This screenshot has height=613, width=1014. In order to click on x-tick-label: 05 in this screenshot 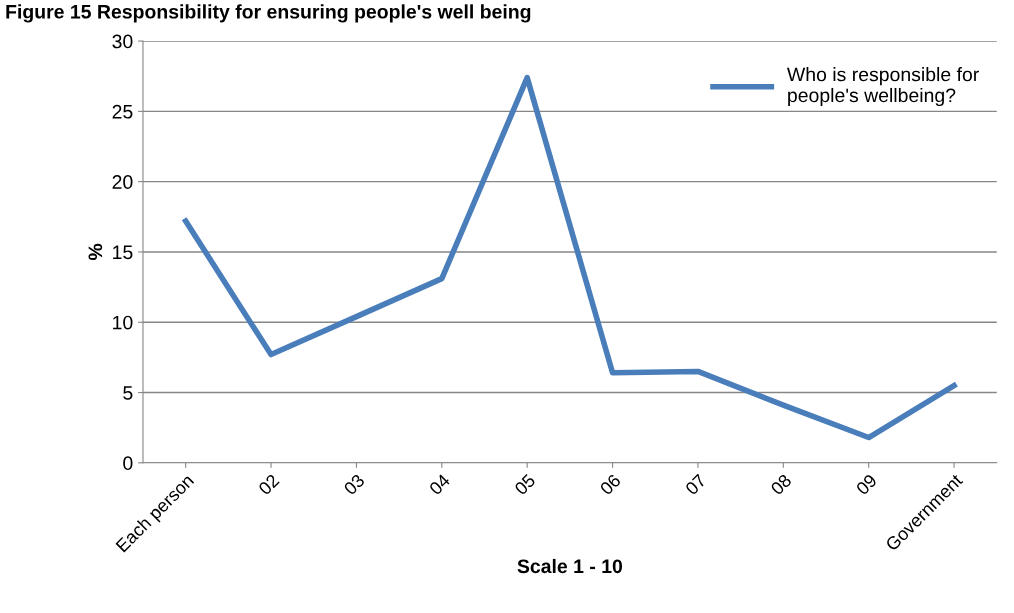, I will do `click(525, 484)`.